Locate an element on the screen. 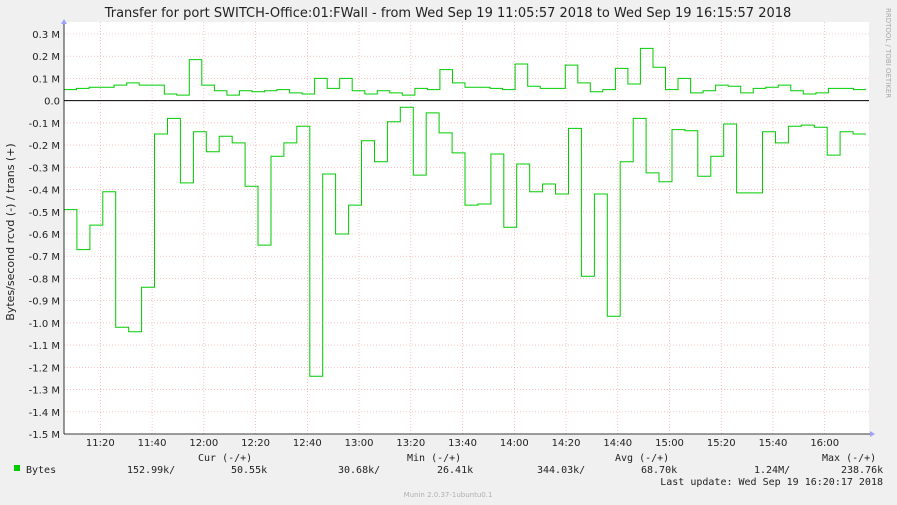  footer-version: Munin 2.0.37-1ubuntu0.1 is located at coordinates (448, 495).